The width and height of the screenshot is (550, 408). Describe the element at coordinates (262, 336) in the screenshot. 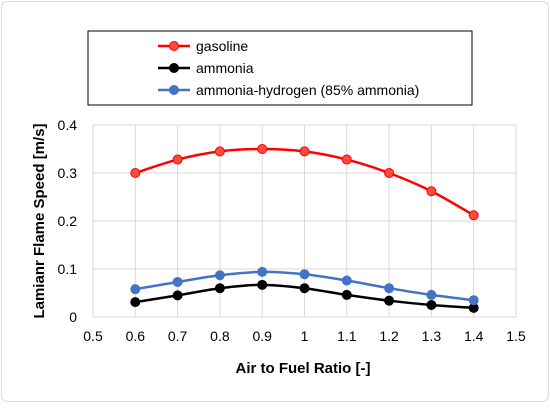

I see `x-tick-label: 0.9` at that location.